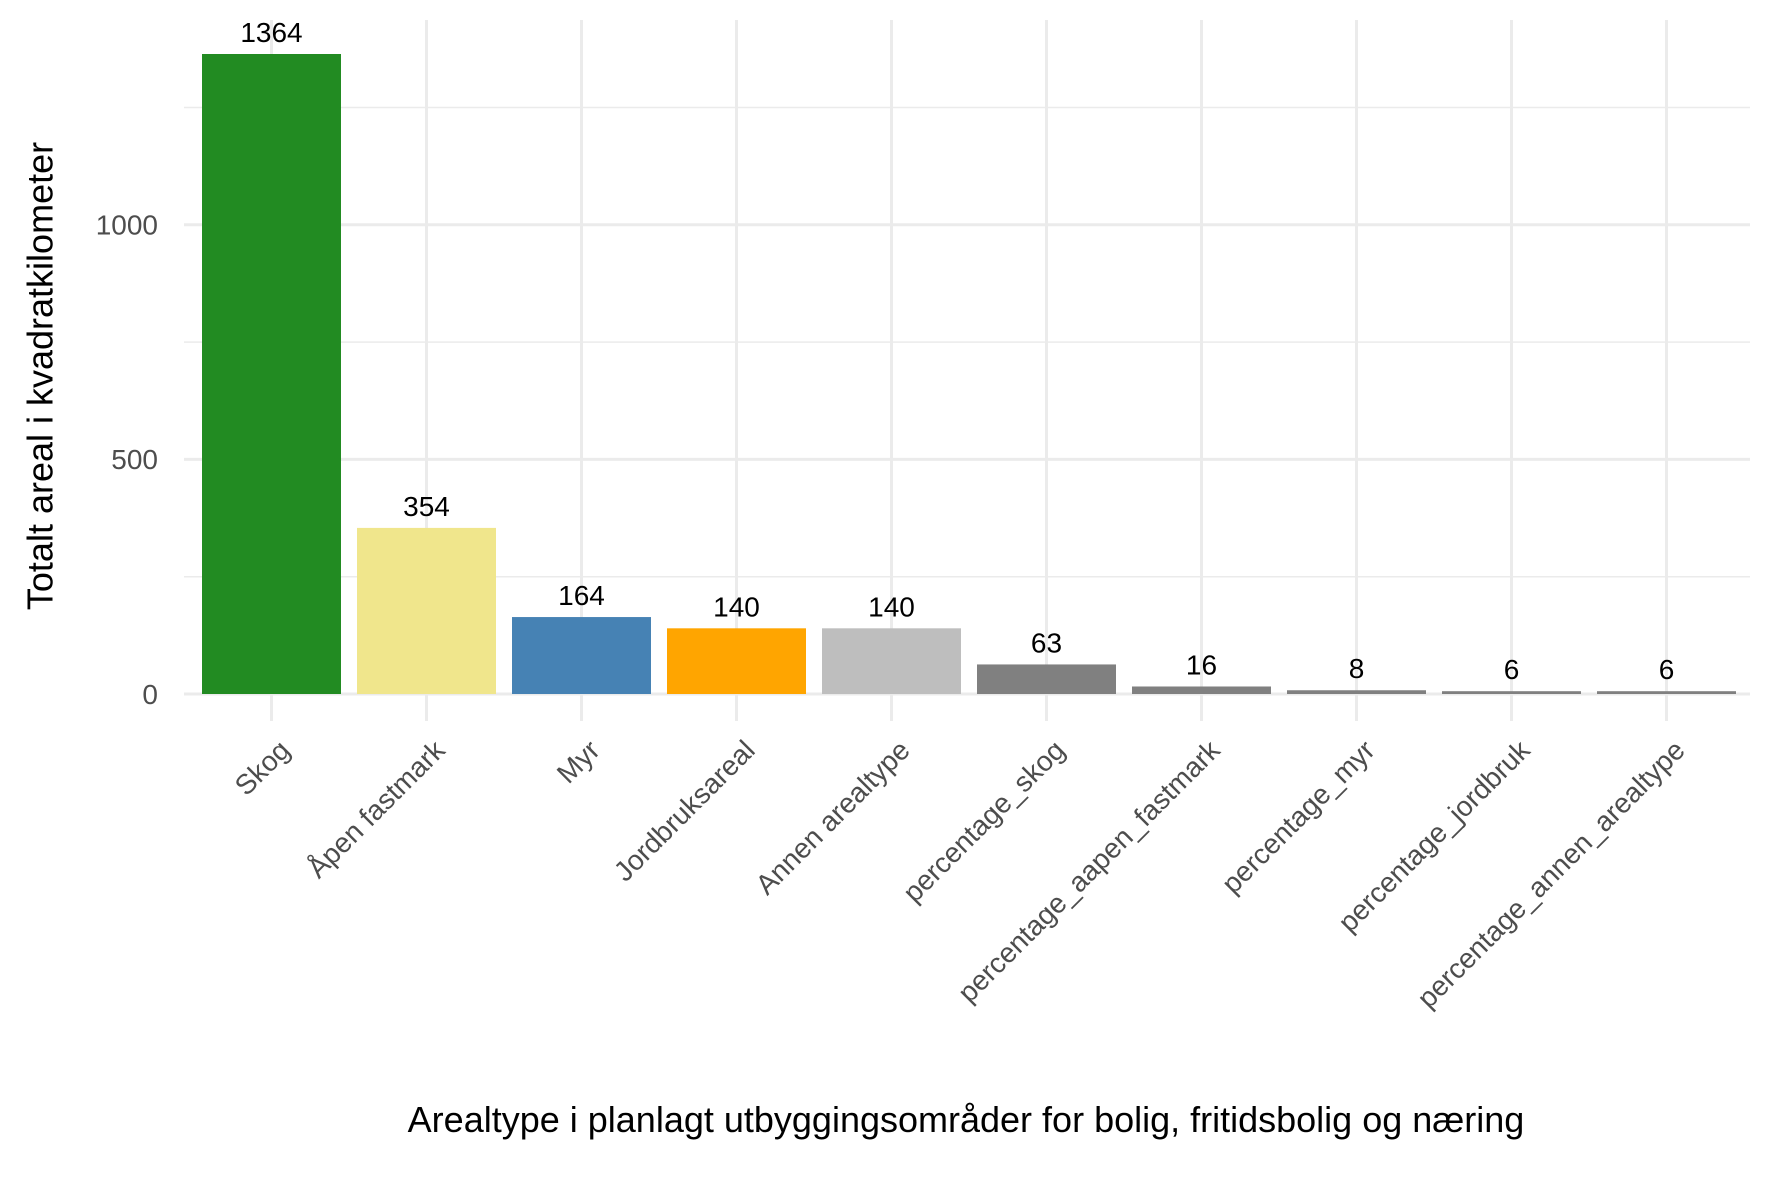 This screenshot has height=1181, width=1771. I want to click on x-tick-label: Jordbruksareal, so click(684, 810).